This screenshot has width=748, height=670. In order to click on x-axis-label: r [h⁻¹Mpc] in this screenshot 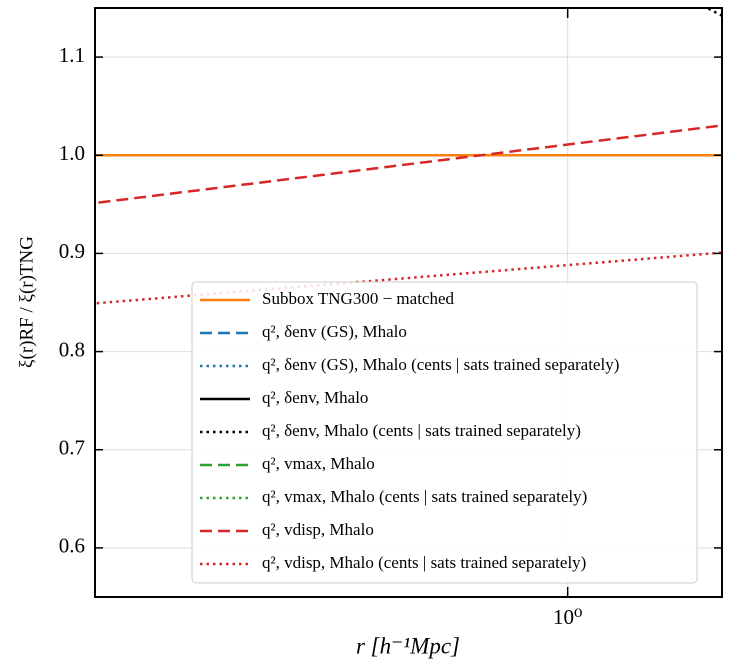, I will do `click(408, 645)`.